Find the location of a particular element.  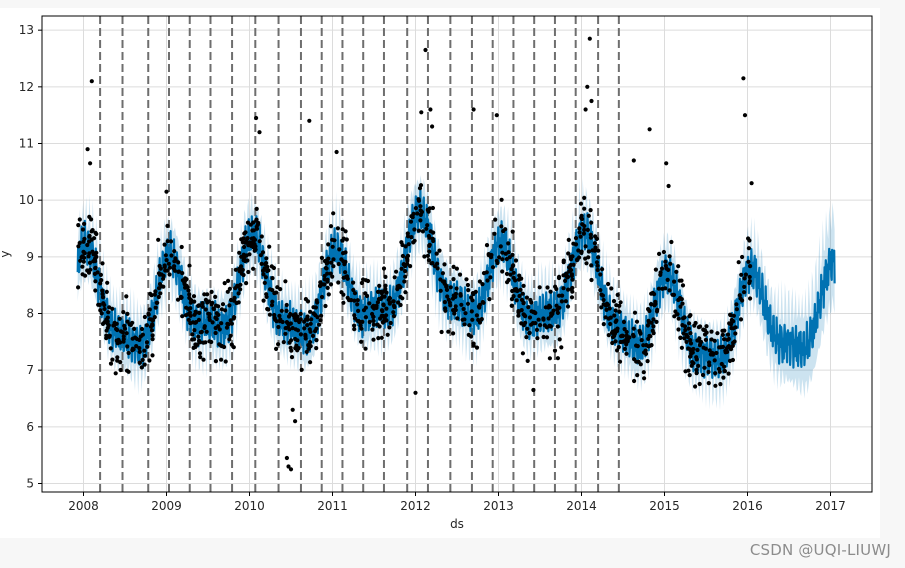

y-tick-label: 13 is located at coordinates (26, 30).